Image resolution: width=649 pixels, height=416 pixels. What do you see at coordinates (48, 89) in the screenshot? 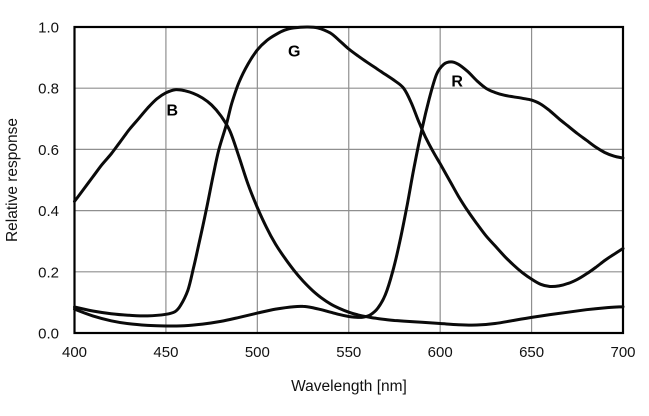
I see `y-tick-label: 0.8` at bounding box center [48, 89].